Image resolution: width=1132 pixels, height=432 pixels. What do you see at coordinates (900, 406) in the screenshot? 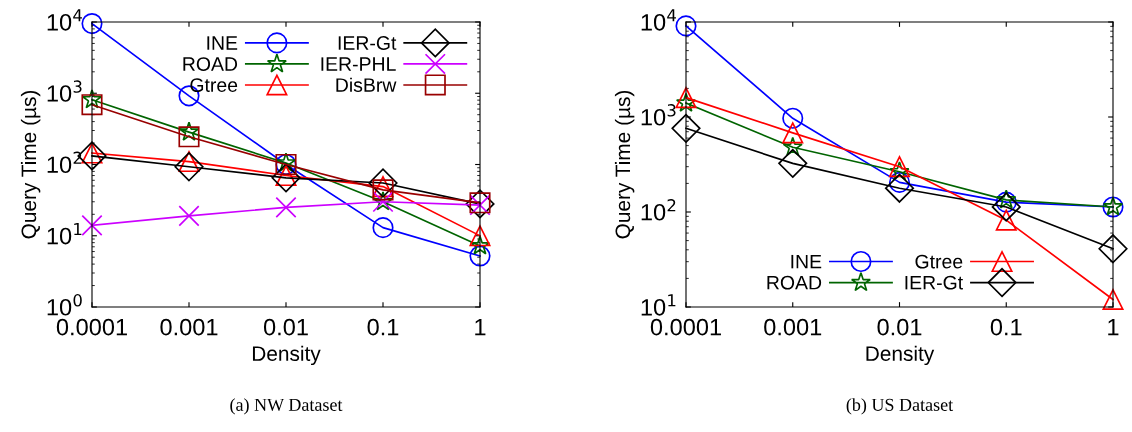
I see `text: (b) US Dataset` at bounding box center [900, 406].